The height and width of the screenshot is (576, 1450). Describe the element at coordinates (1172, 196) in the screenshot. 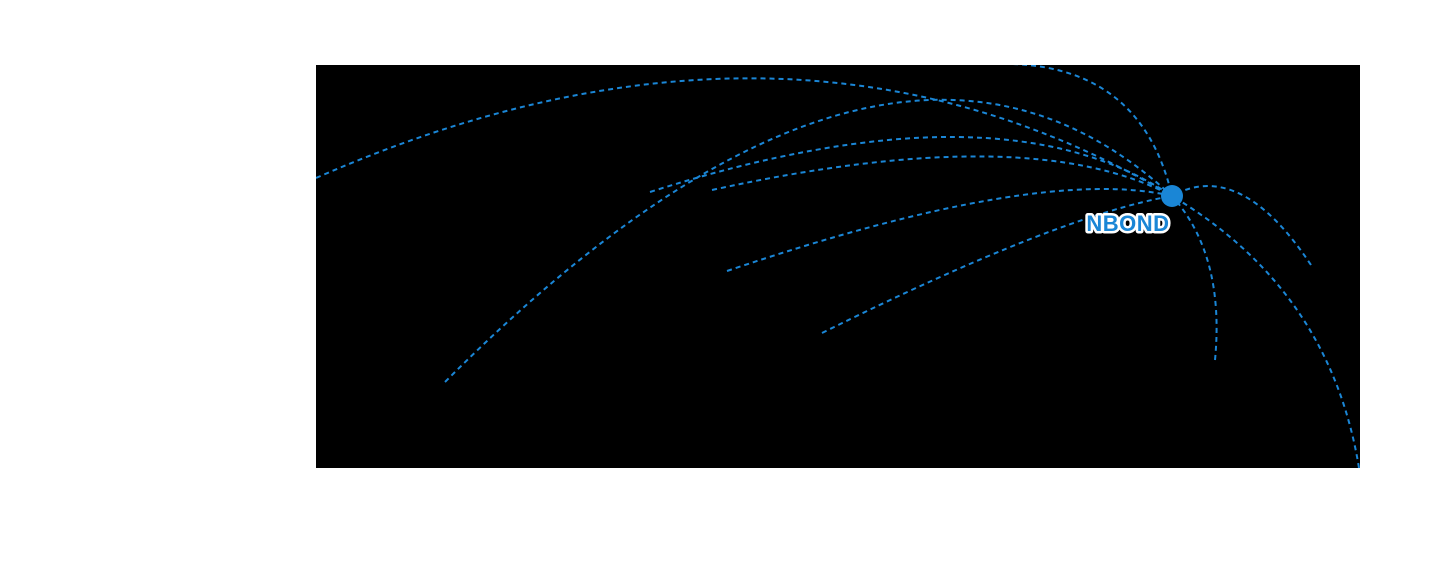

I see `node-nbond` at that location.